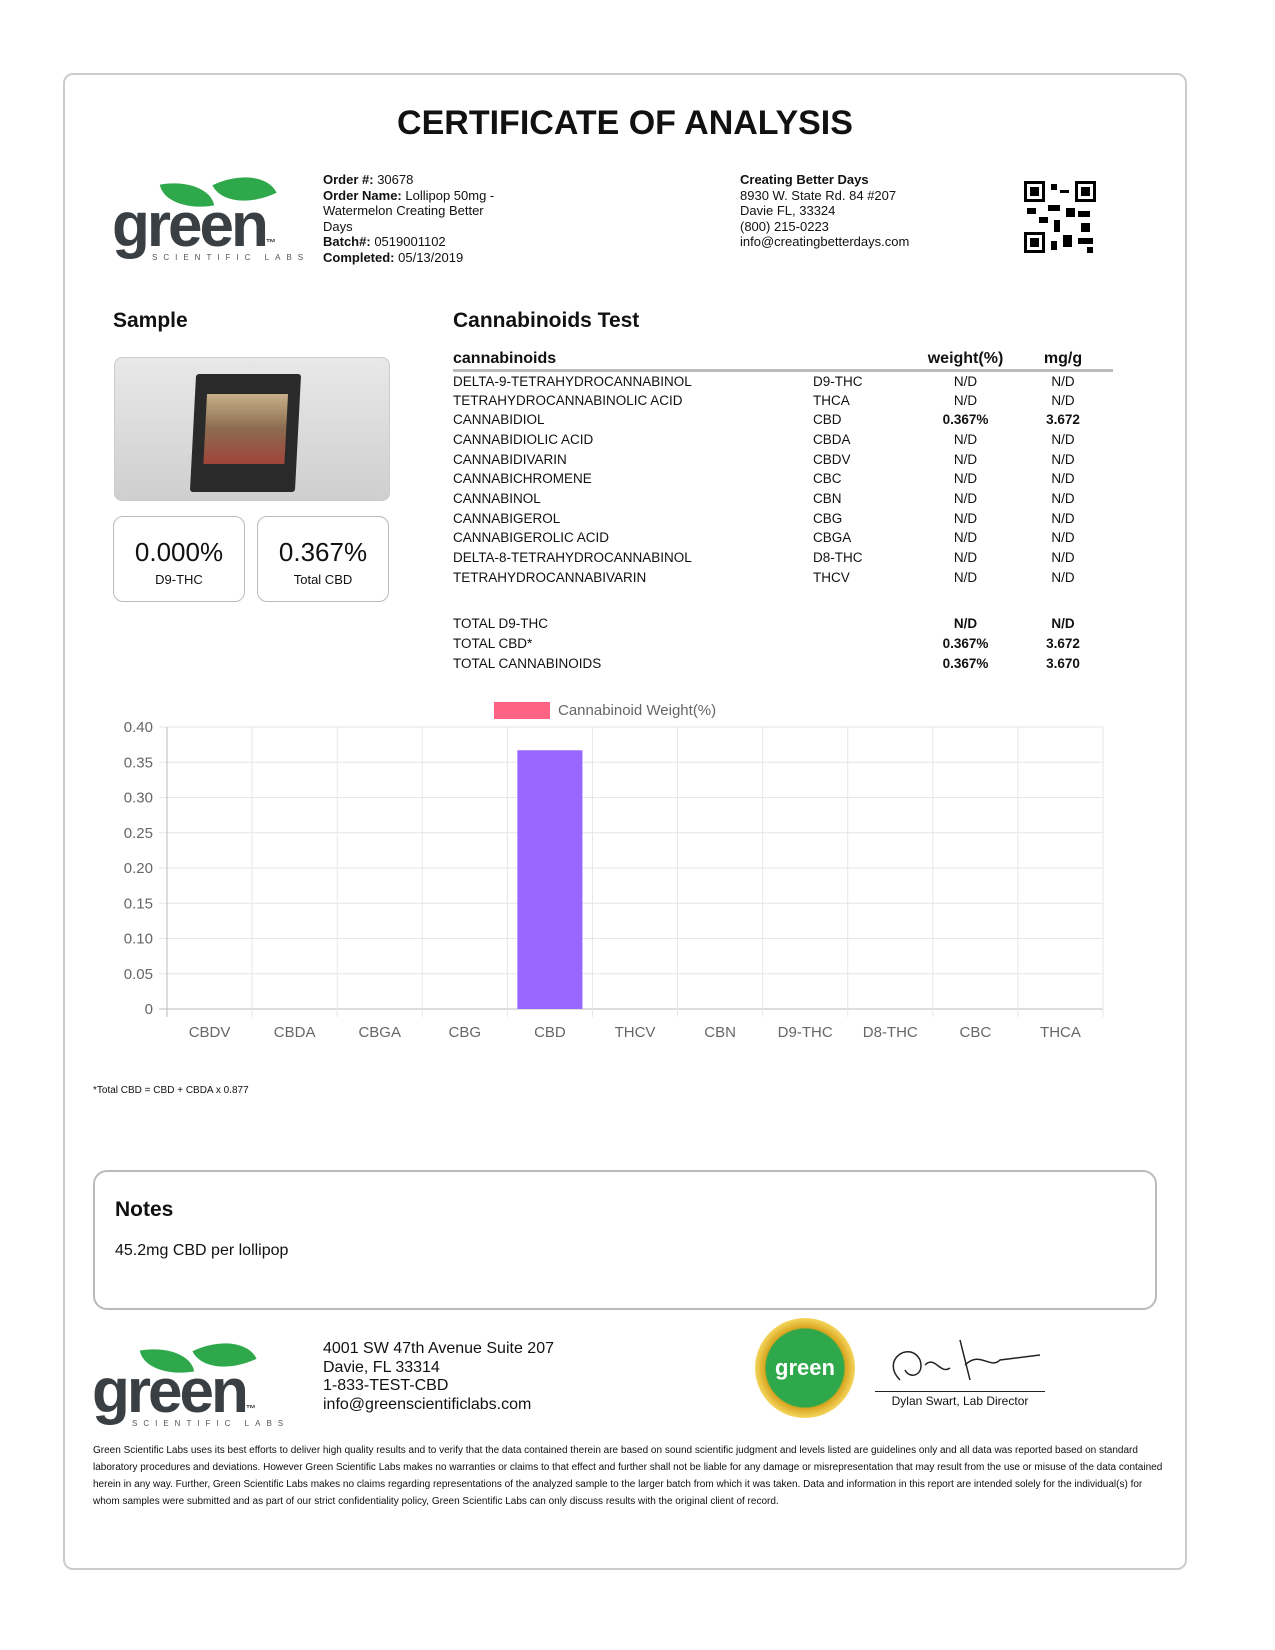  Describe the element at coordinates (783, 577) in the screenshot. I see `table-row: TETRAHYDROCANNABIVARIN THCV N/D N/D` at that location.